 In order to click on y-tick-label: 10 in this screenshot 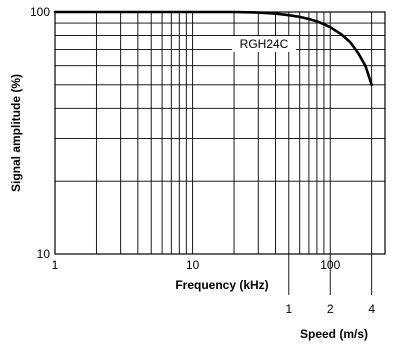, I will do `click(44, 254)`.